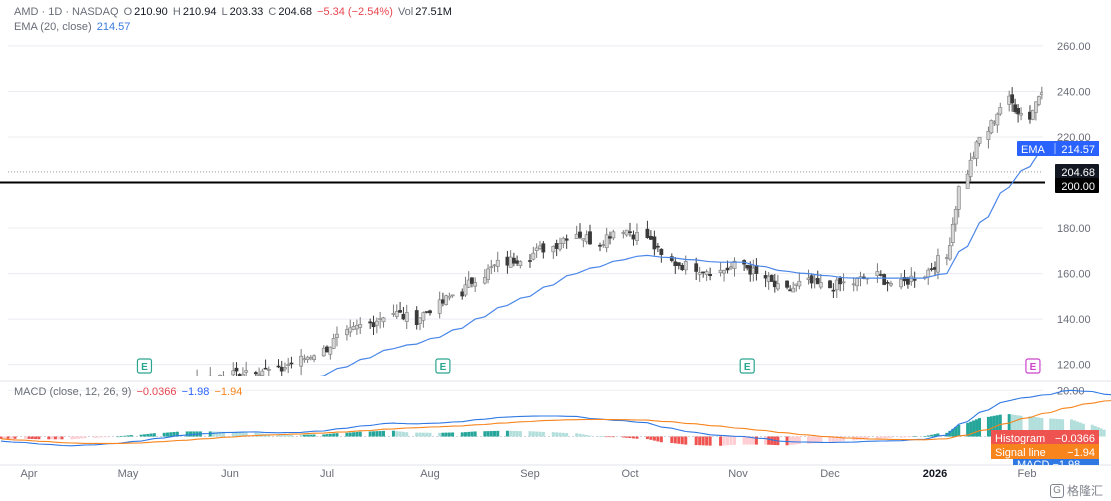 The height and width of the screenshot is (501, 1111). I want to click on last-price-label-bg, so click(1077, 171).